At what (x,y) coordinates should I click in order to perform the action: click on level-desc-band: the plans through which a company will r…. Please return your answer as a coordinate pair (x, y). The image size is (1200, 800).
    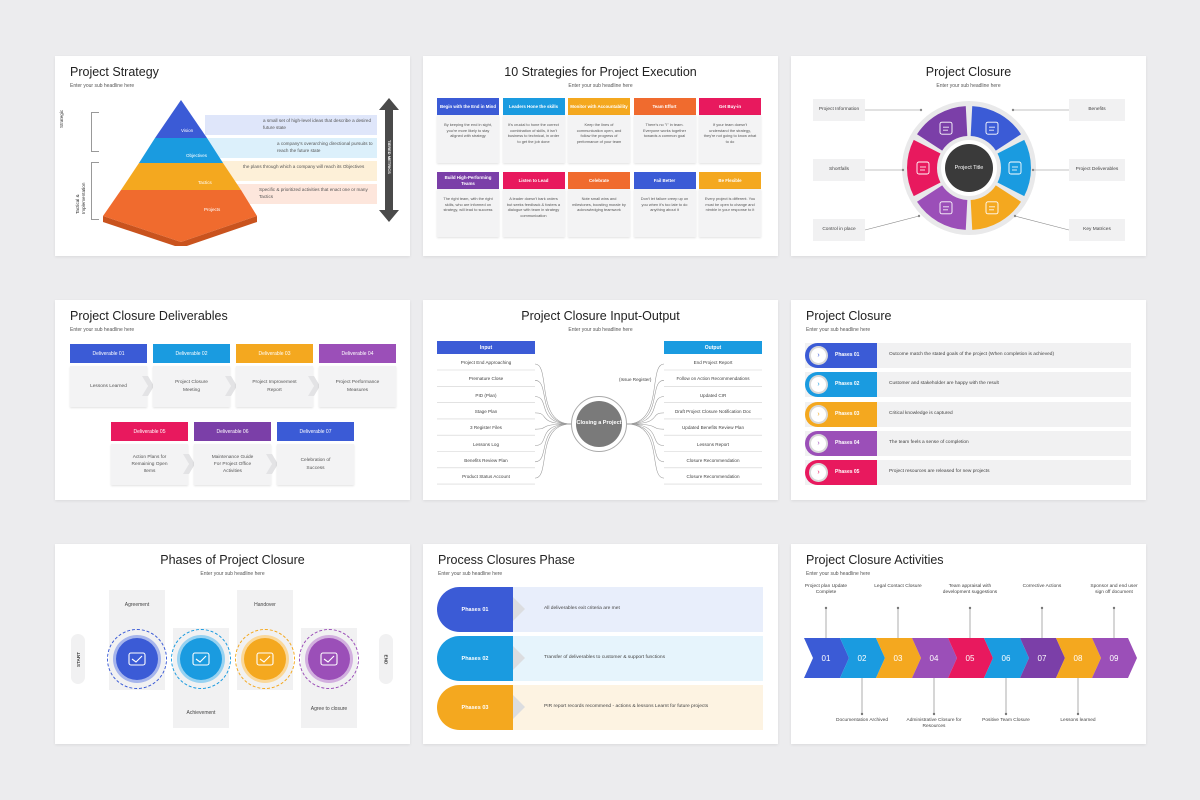
    Looking at the image, I should click on (291, 171).